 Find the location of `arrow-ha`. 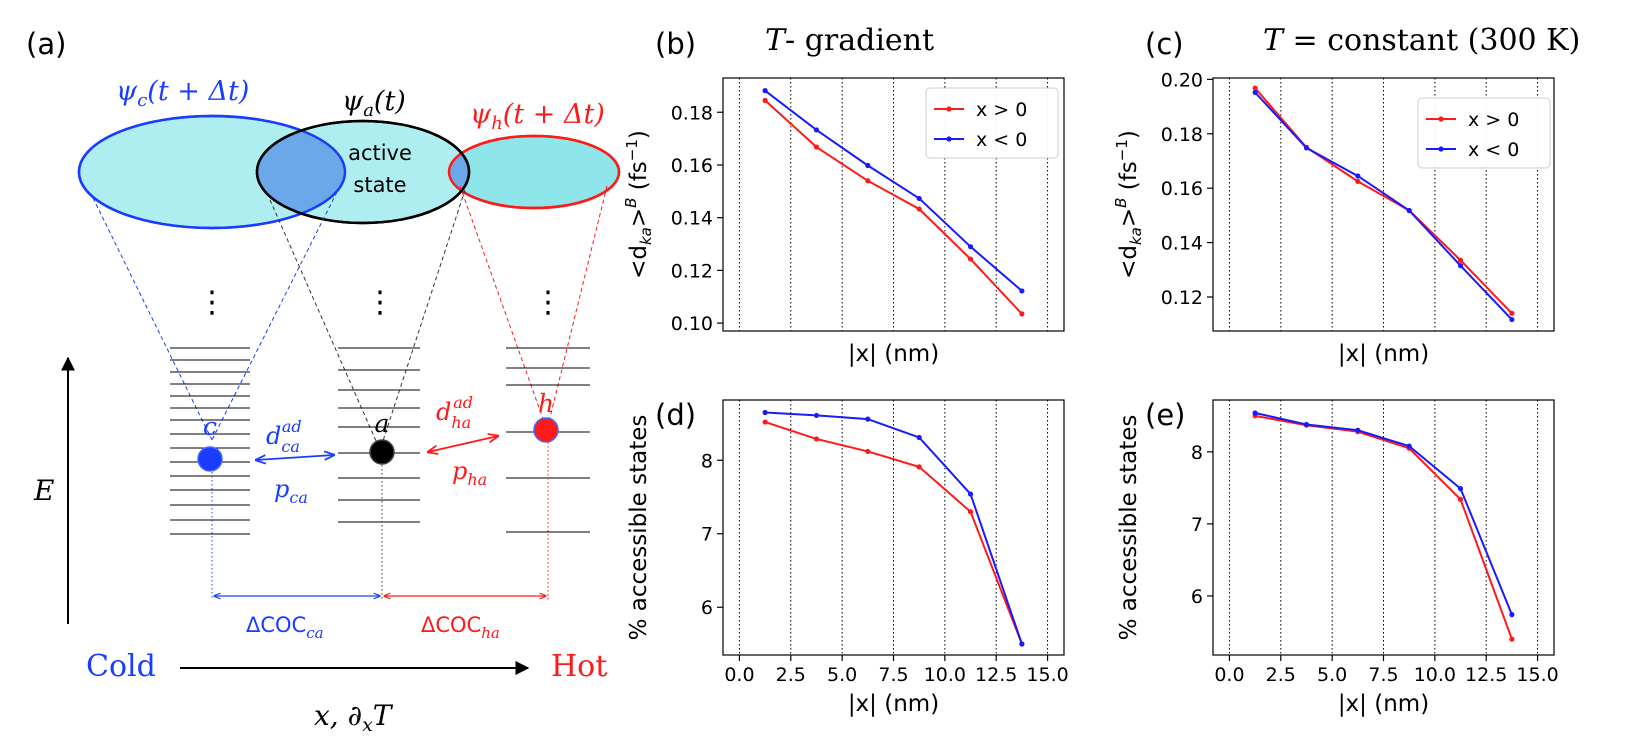

arrow-ha is located at coordinates (463, 444).